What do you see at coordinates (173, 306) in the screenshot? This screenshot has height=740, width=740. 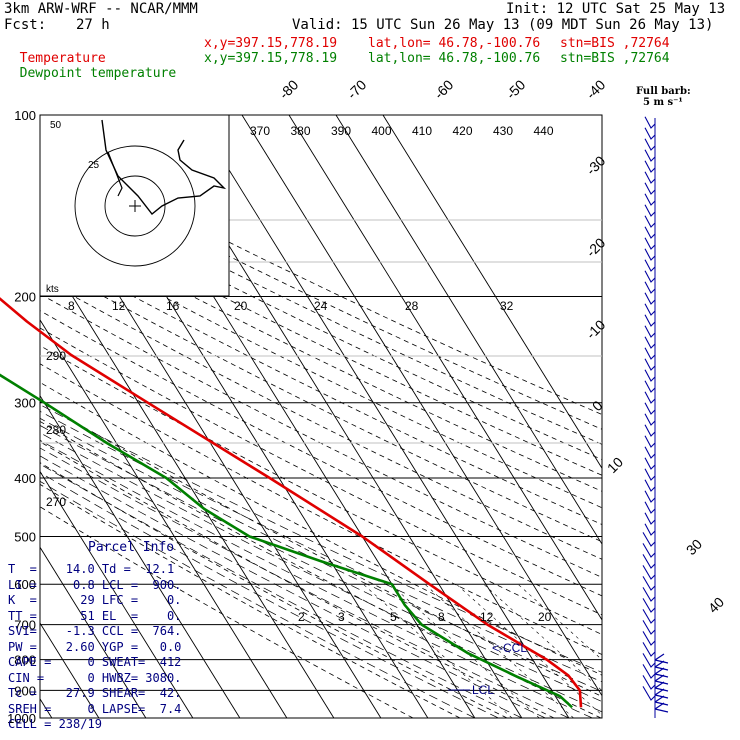 I see `mixing-ratio-label: 16` at bounding box center [173, 306].